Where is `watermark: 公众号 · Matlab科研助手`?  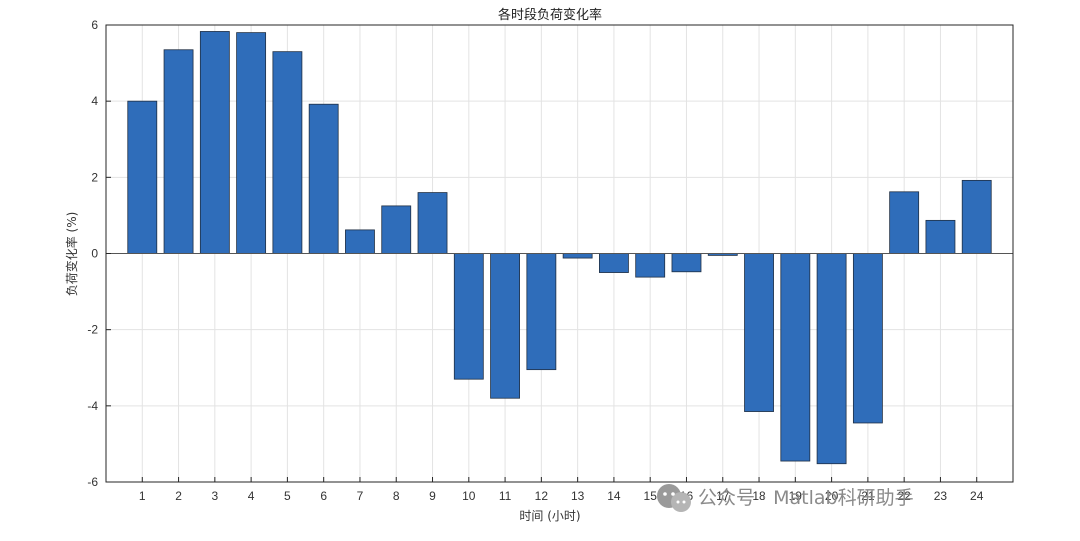 watermark: 公众号 · Matlab科研助手 is located at coordinates (785, 498).